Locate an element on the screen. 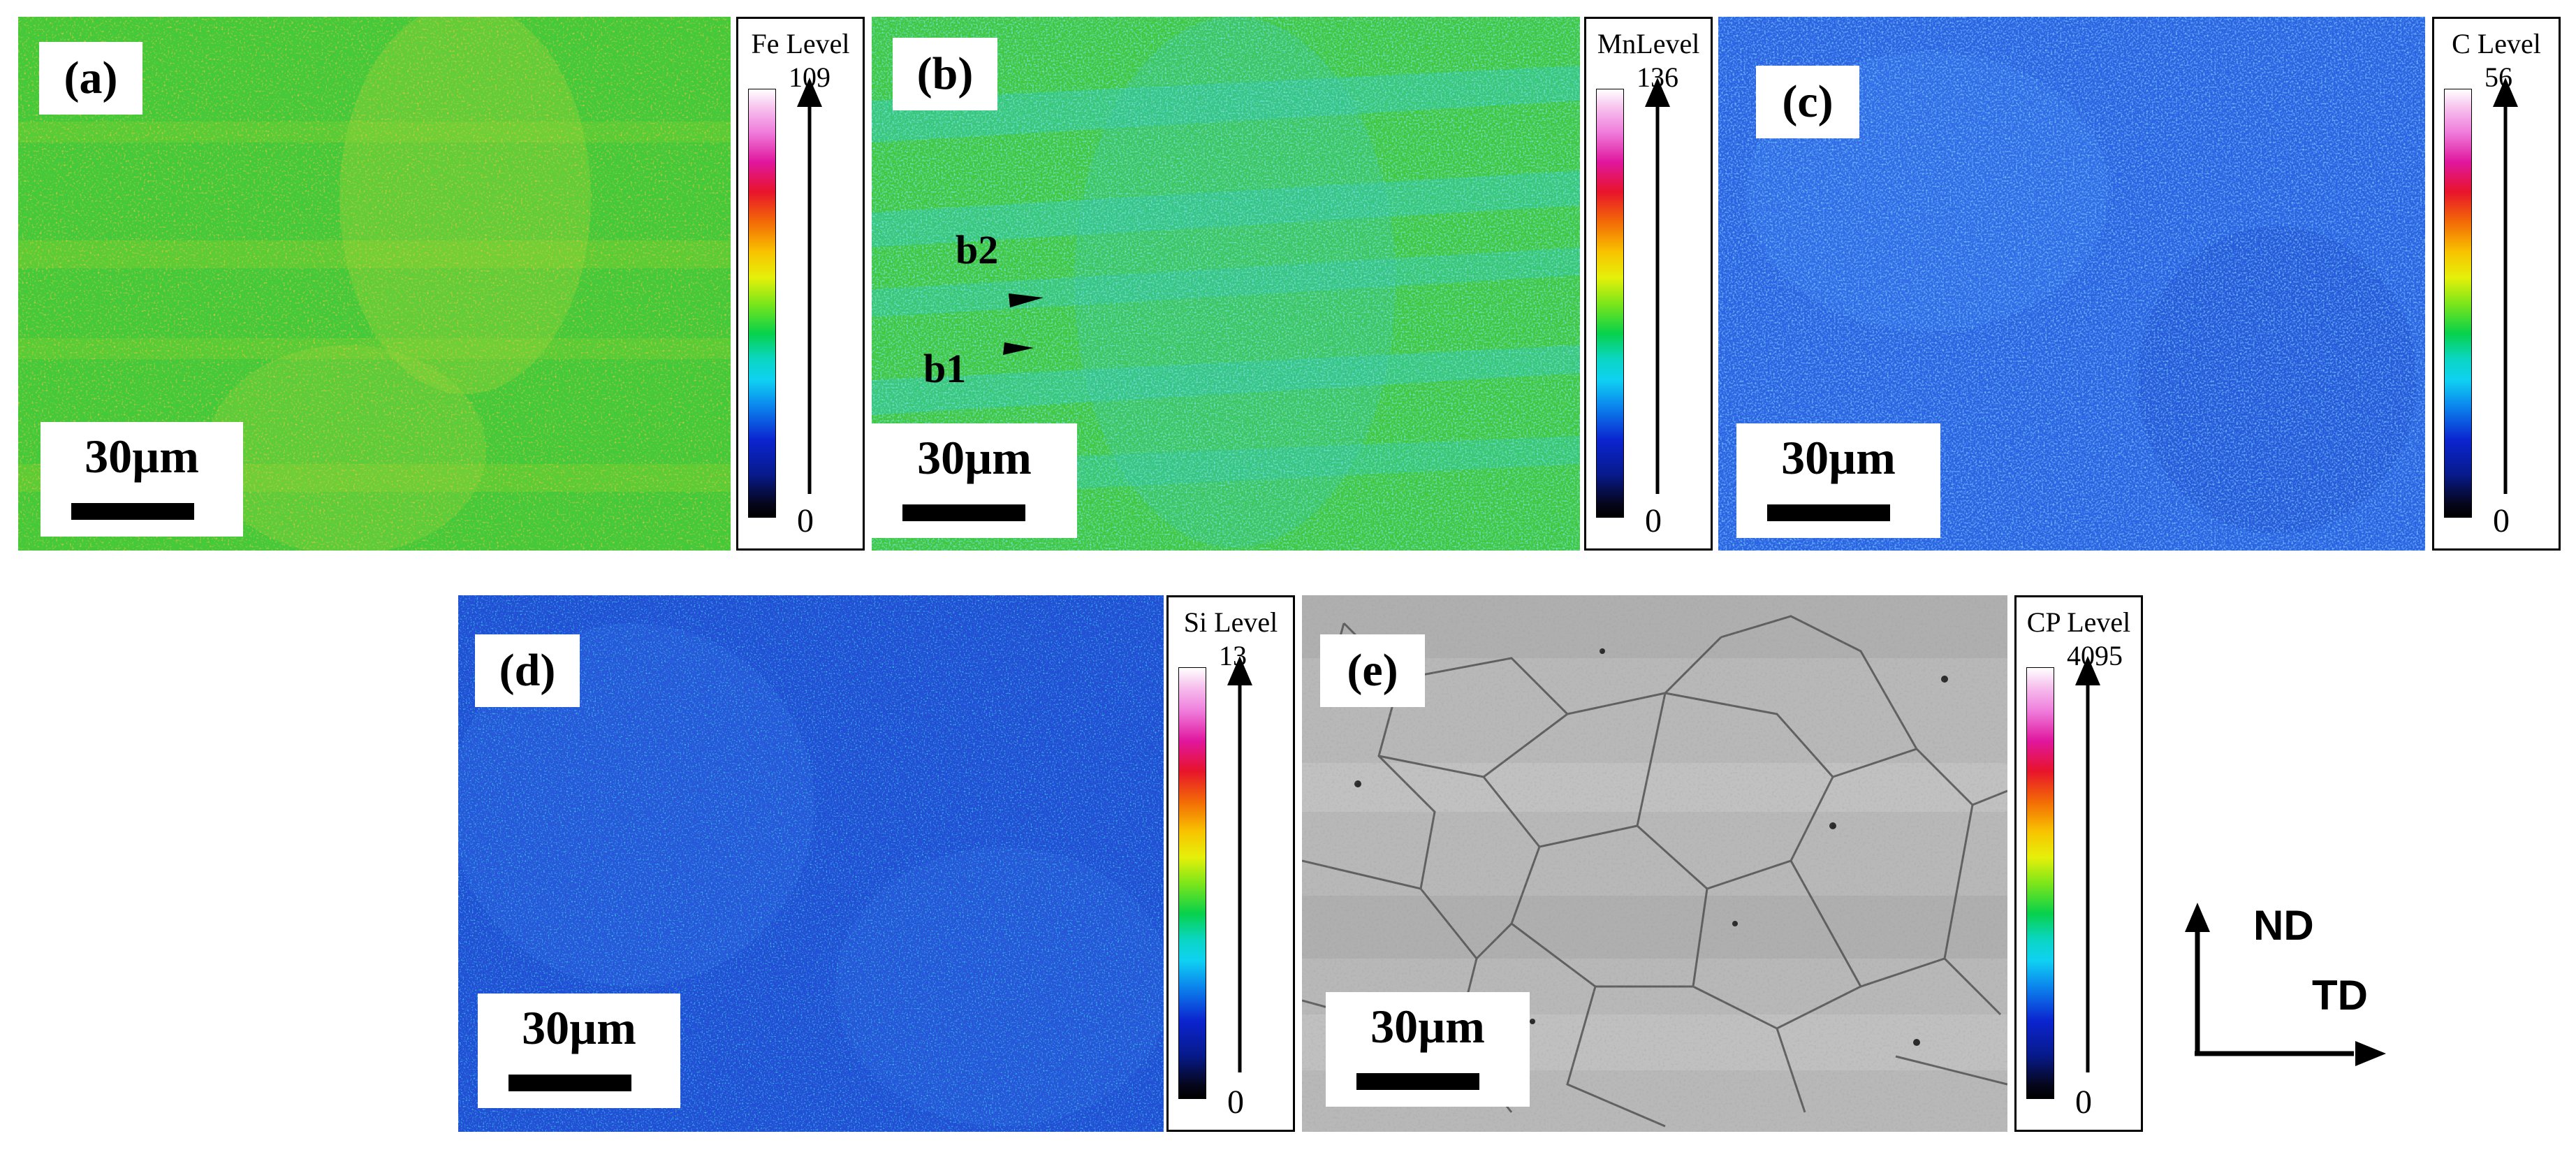  si-map-panel-d: (d) 30µm is located at coordinates (811, 863).